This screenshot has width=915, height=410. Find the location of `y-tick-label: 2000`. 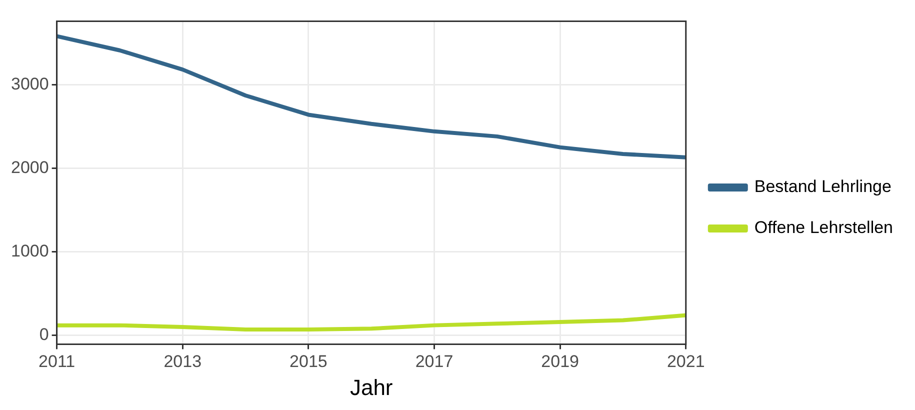

y-tick-label: 2000 is located at coordinates (29, 167).